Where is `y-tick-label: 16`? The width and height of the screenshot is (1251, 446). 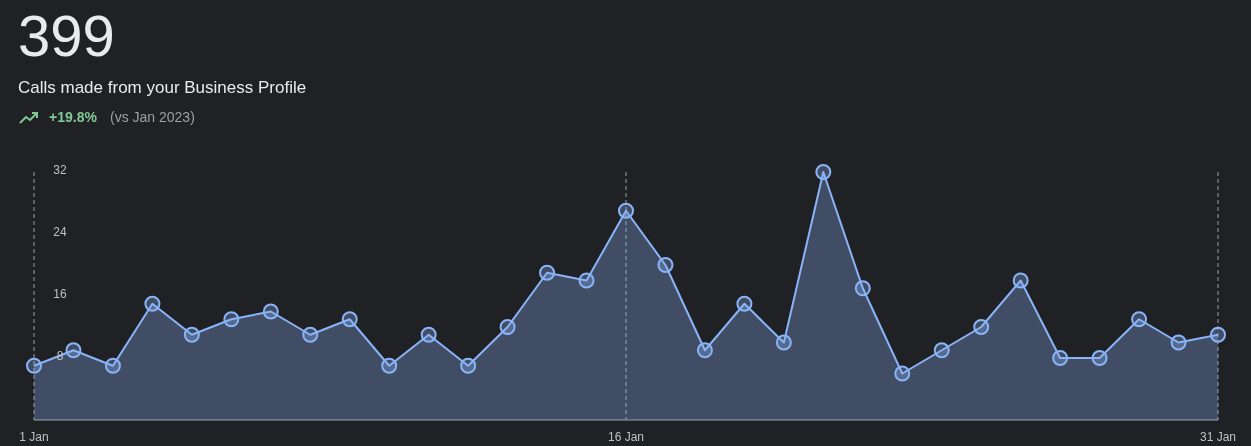 y-tick-label: 16 is located at coordinates (60, 294).